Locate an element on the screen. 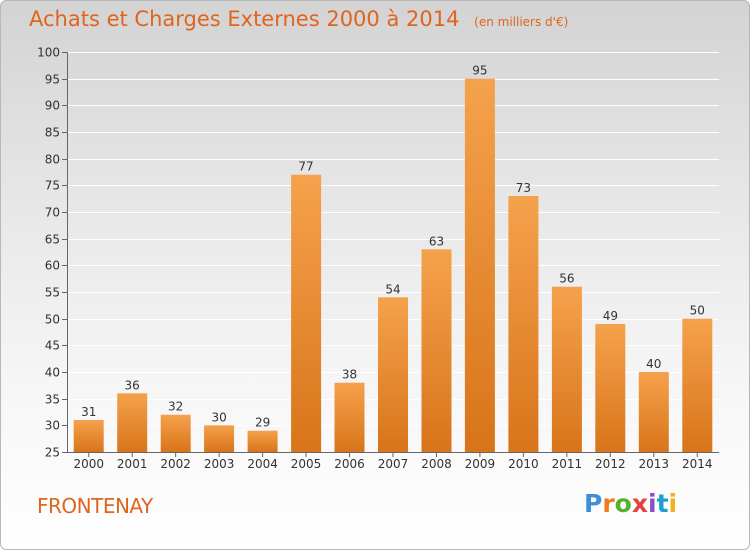 The width and height of the screenshot is (750, 550). bar-2003 is located at coordinates (219, 438).